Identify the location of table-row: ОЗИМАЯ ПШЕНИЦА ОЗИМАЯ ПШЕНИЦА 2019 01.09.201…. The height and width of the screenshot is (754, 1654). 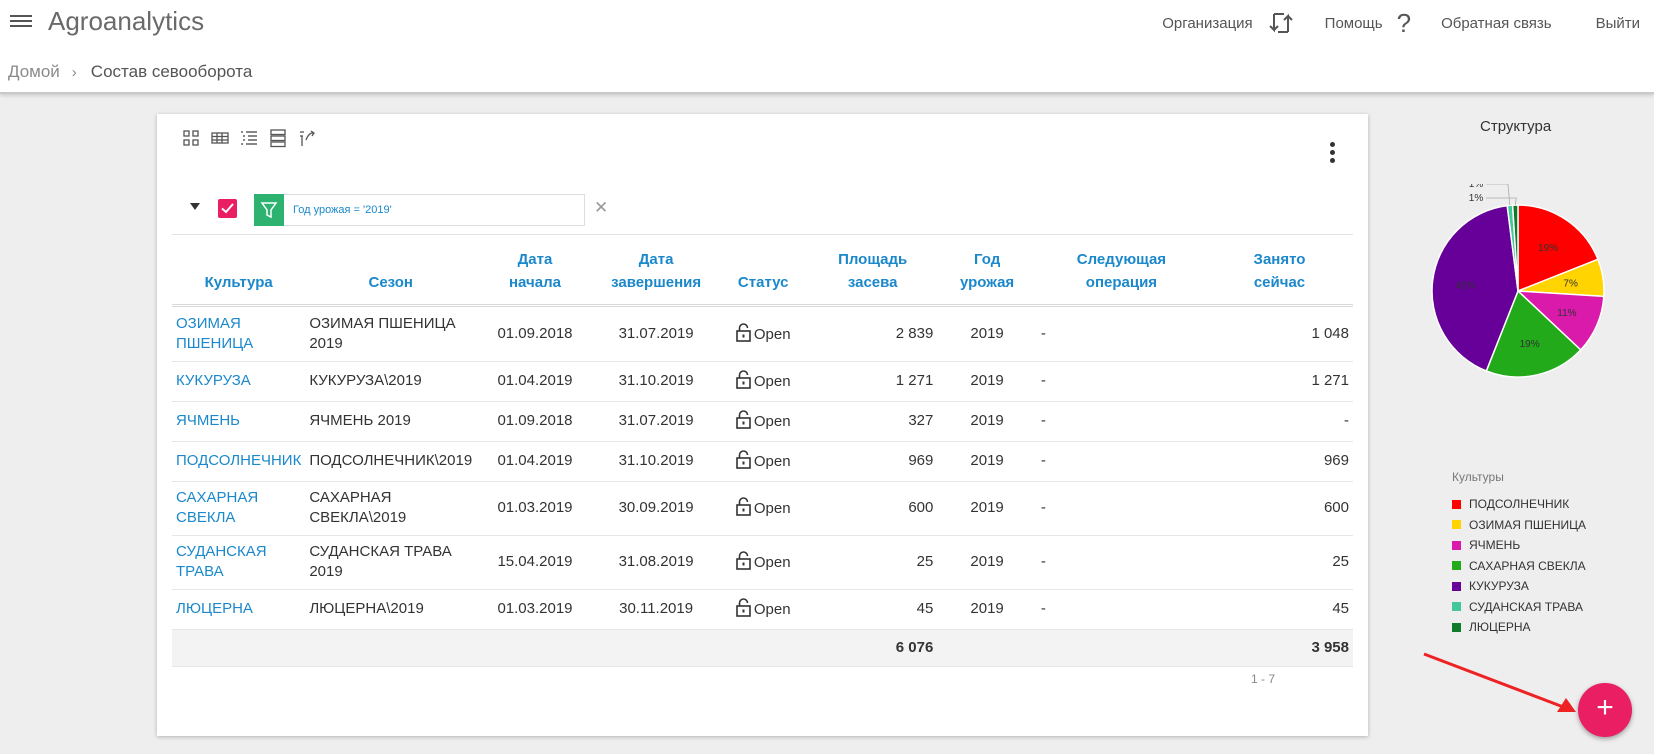
(762, 333).